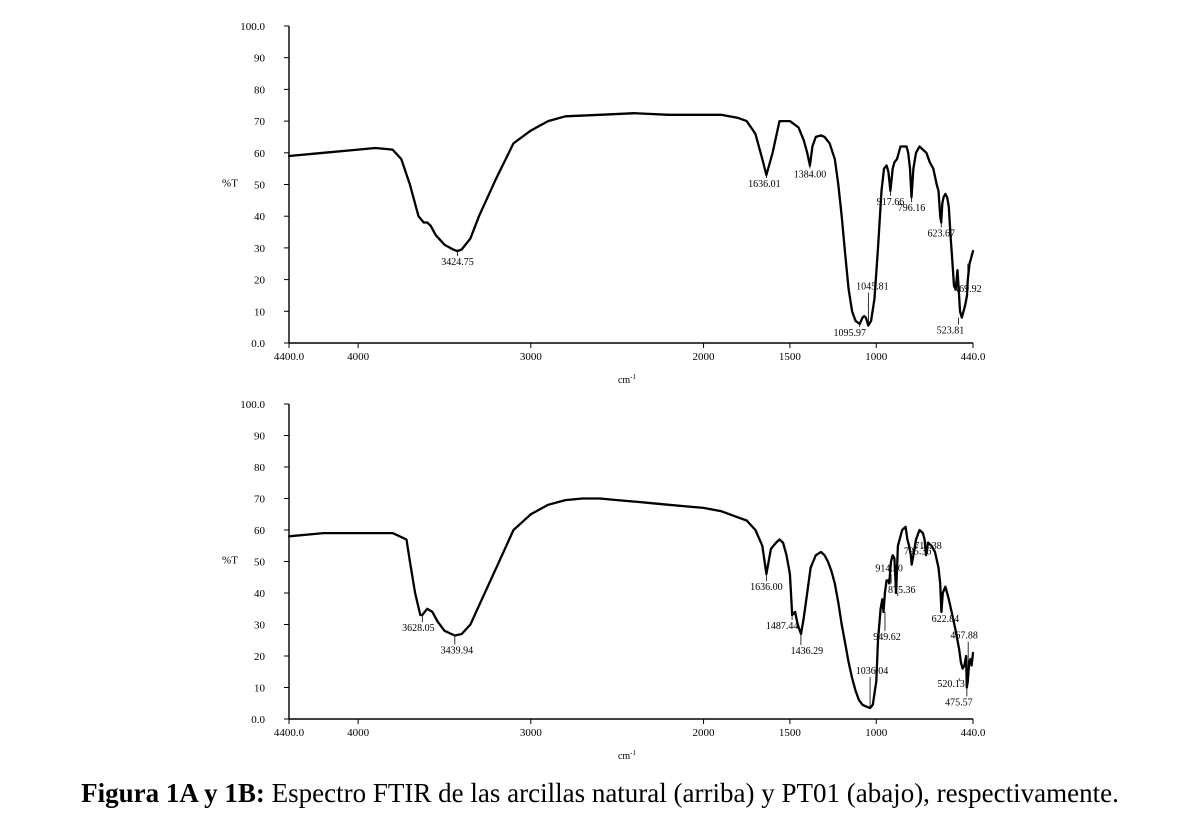 This screenshot has width=1200, height=834. I want to click on peak-label: 712.38, so click(928, 546).